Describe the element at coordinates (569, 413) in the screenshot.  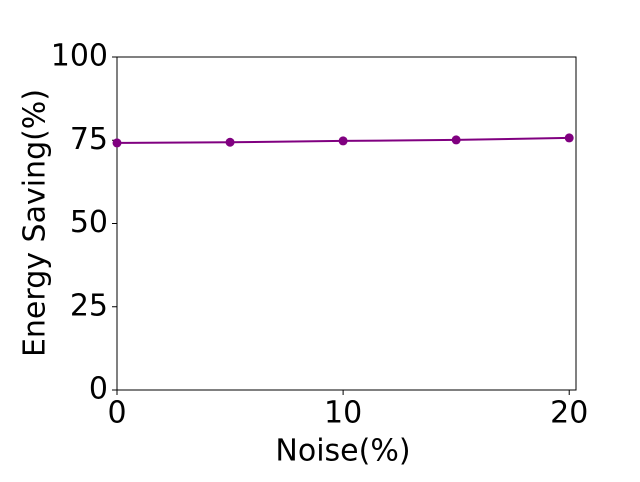
I see `x-tick-label: 20` at that location.